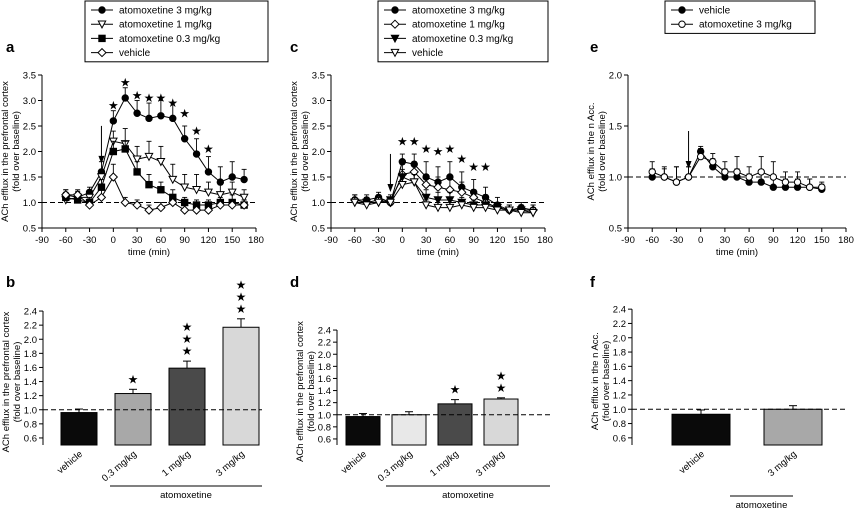  Describe the element at coordinates (29, 127) in the screenshot. I see `y-tick-label: 2.5` at that location.